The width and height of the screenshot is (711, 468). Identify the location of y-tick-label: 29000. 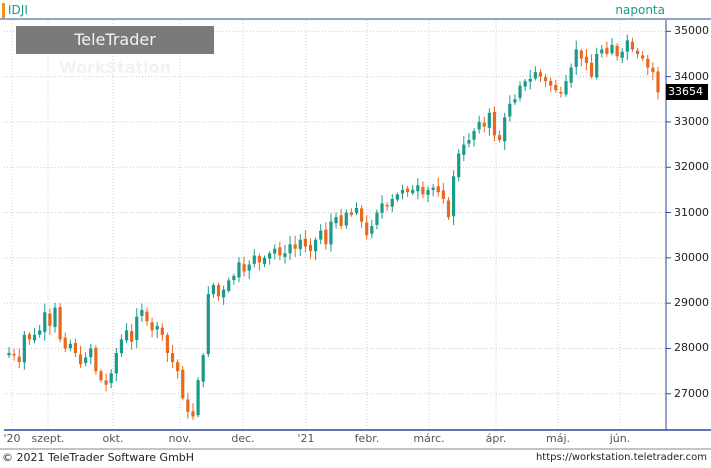
(691, 303).